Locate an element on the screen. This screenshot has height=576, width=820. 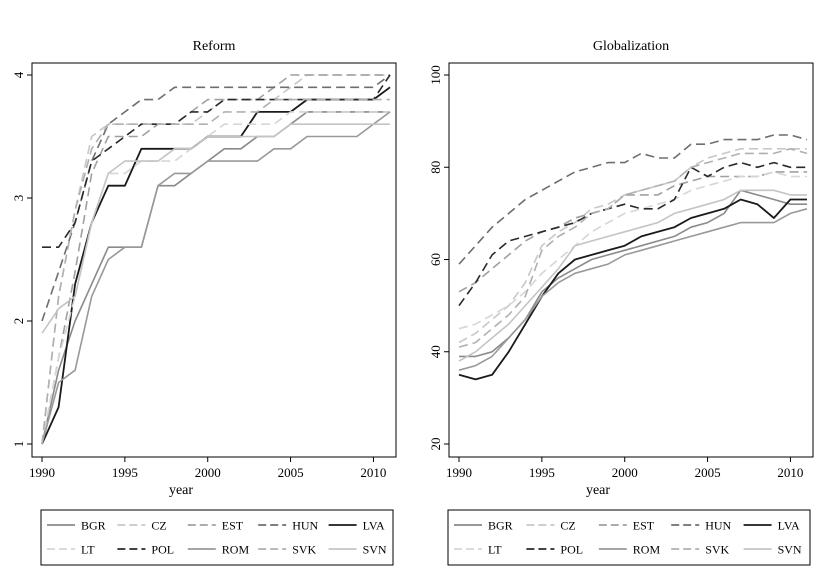
y-tick-label: 80 is located at coordinates (435, 167).